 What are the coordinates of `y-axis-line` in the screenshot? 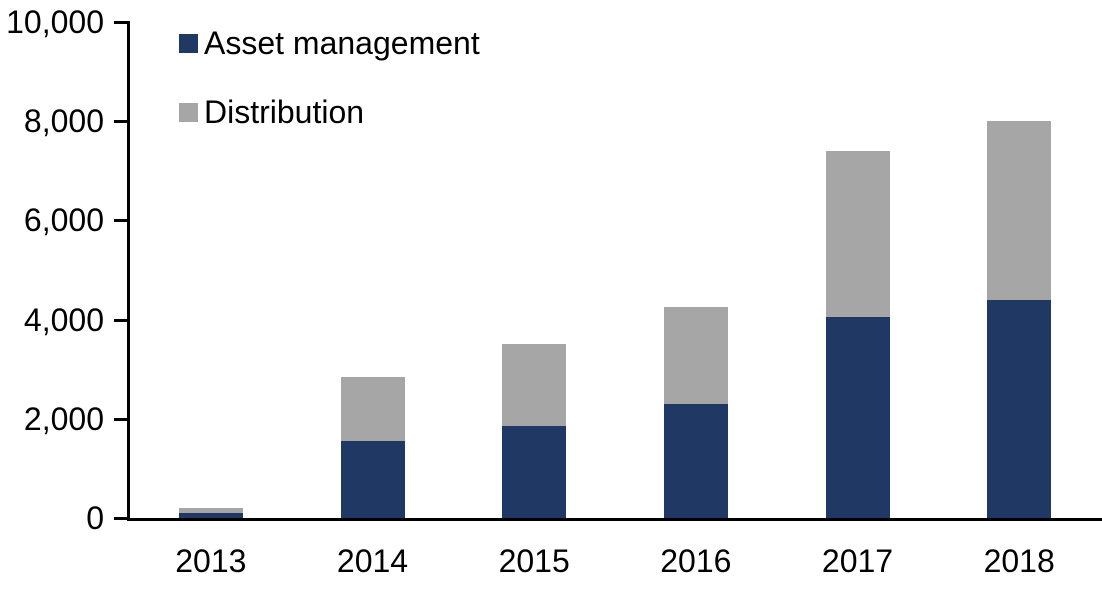 It's located at (128, 271).